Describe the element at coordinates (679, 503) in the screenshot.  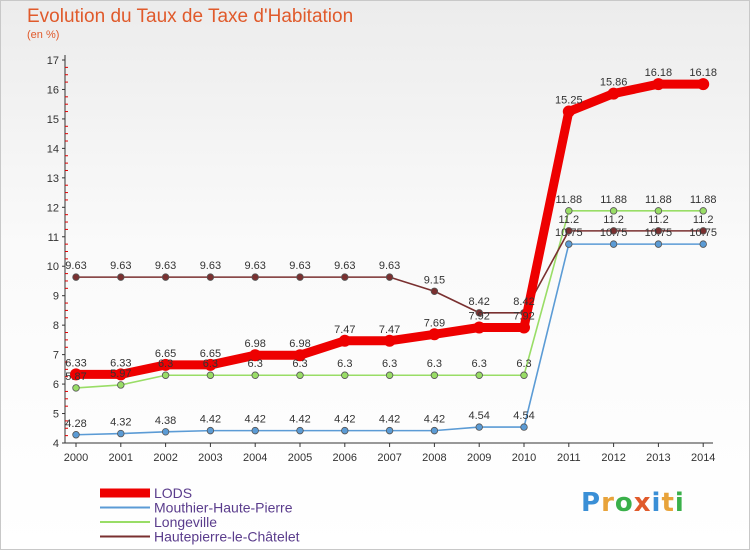
I see `logo-letter: i` at that location.